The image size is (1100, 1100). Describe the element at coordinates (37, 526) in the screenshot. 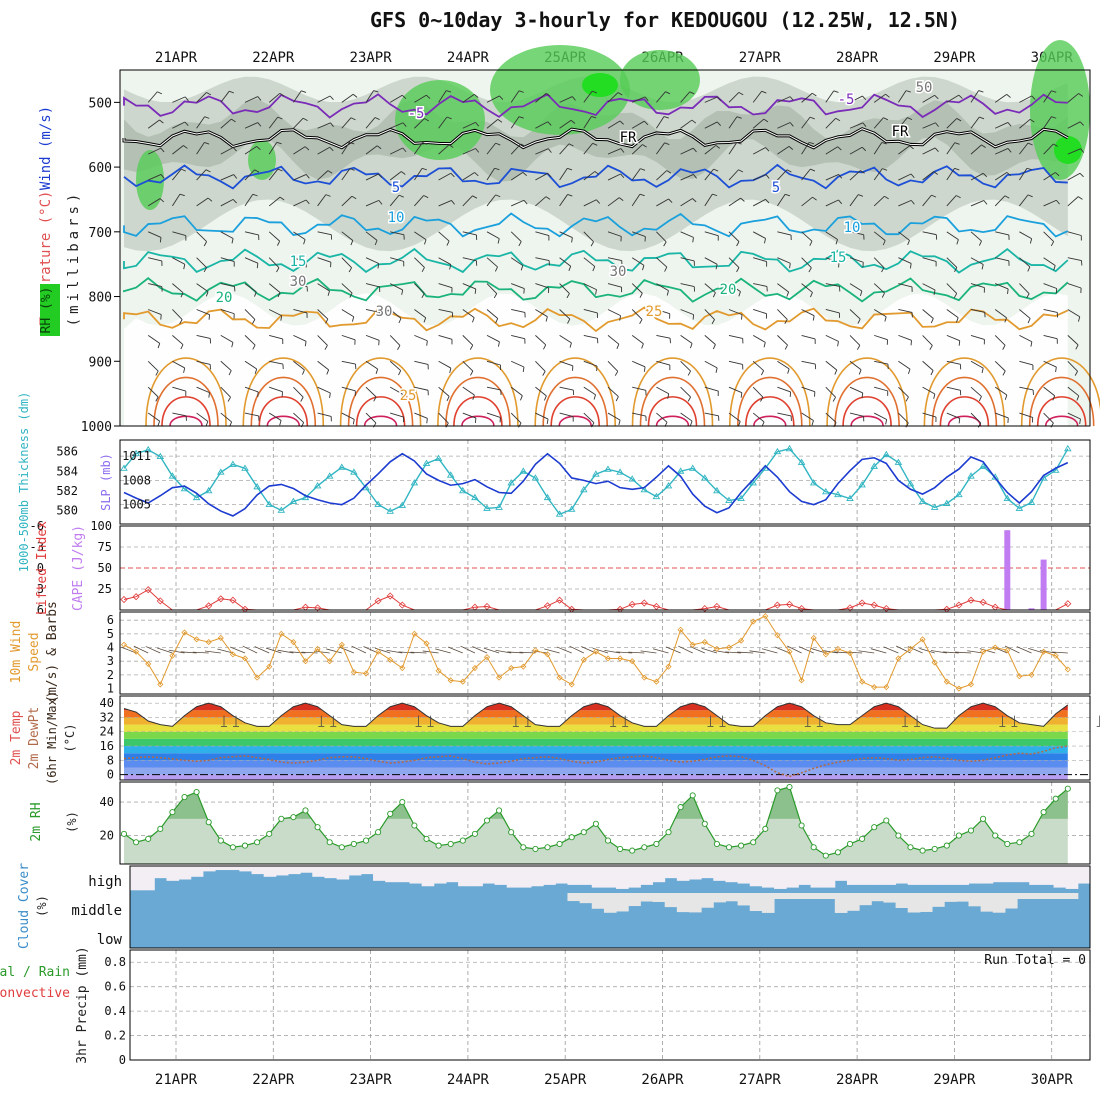

I see `li-tick-label: -6` at that location.